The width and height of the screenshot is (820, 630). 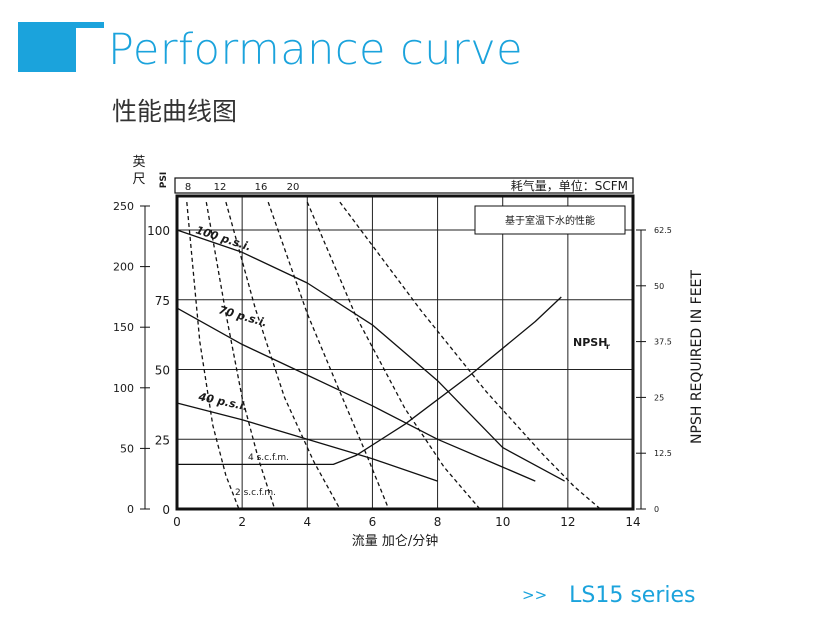 What do you see at coordinates (123, 267) in the screenshot?
I see `feet-tick-label: 200` at bounding box center [123, 267].